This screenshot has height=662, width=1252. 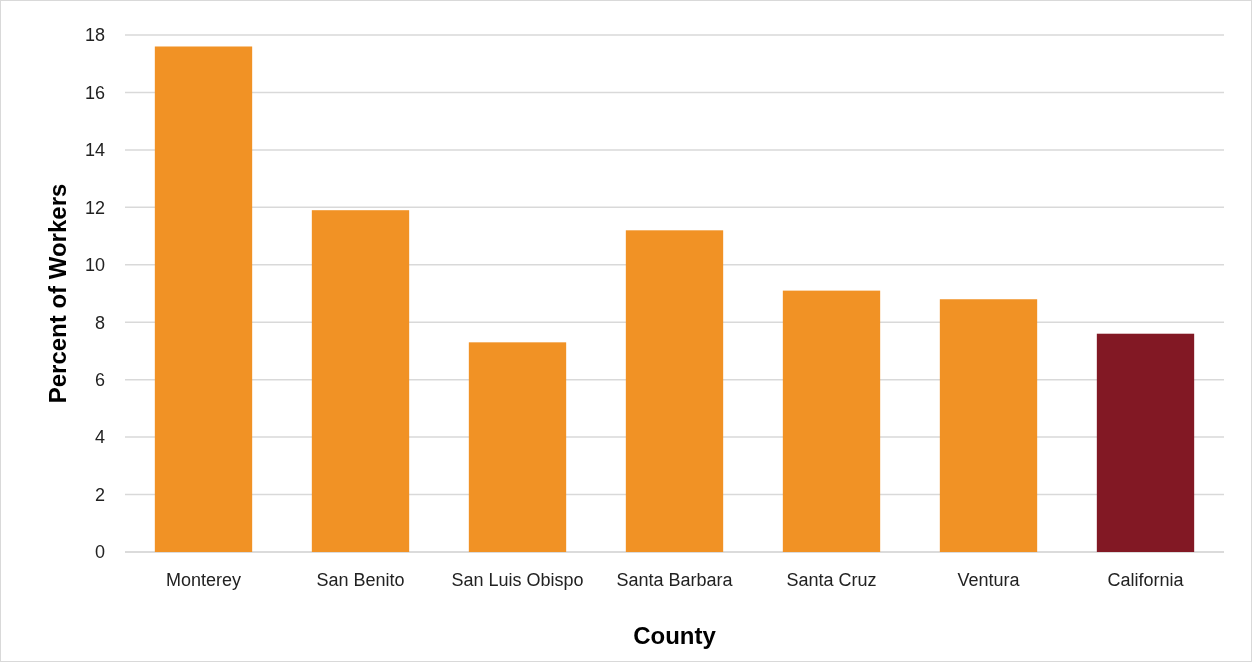 I want to click on y-tick-label: 18, so click(x=94, y=35).